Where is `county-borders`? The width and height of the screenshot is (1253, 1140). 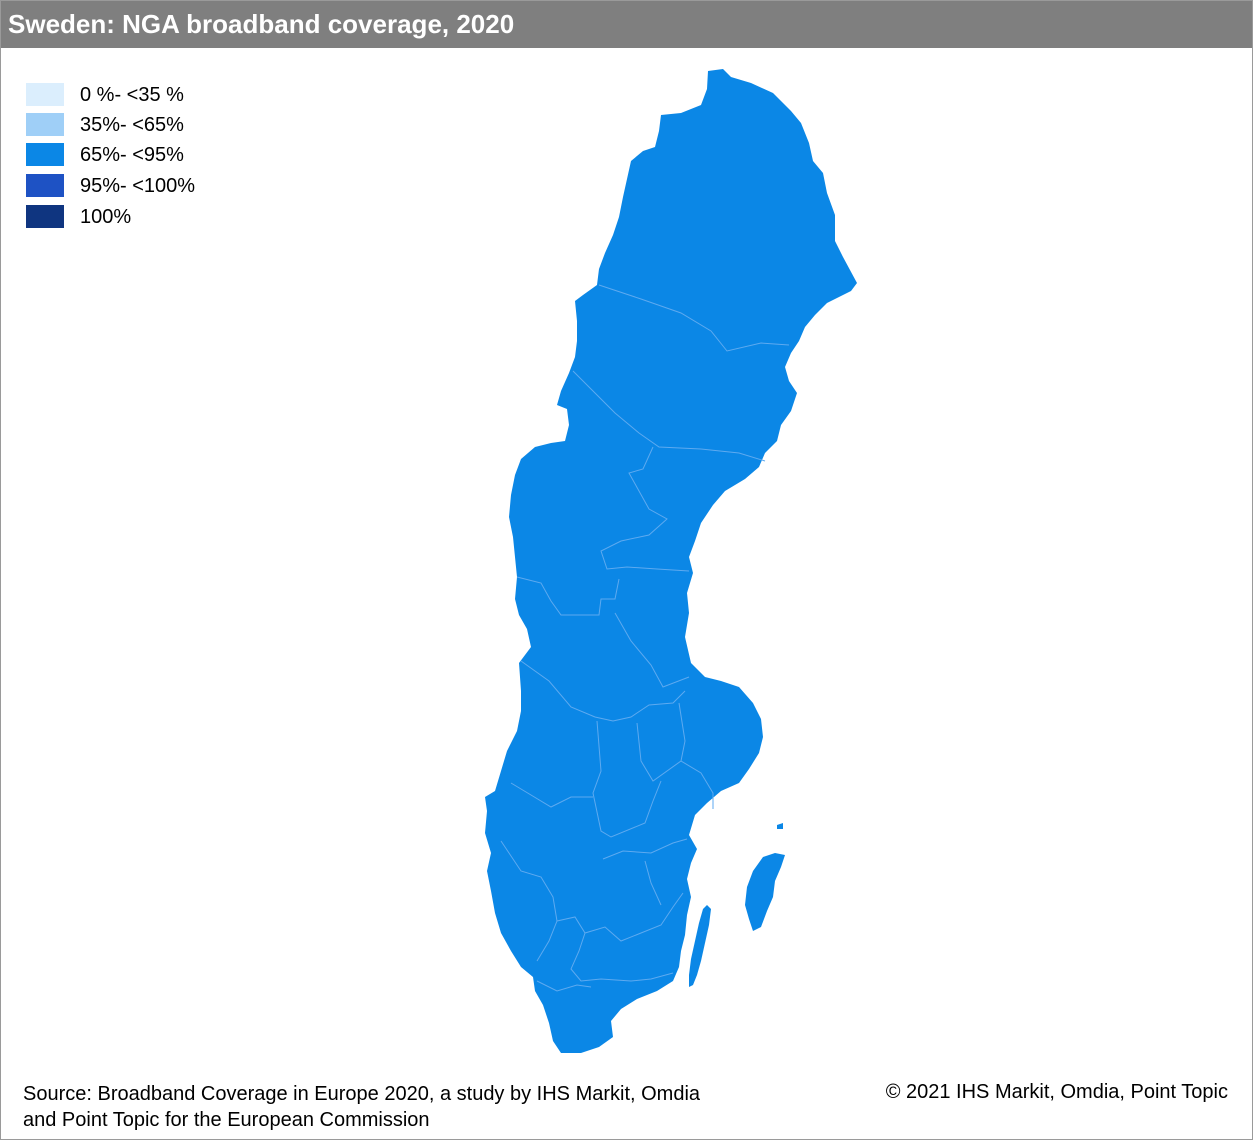
county-borders is located at coordinates (645, 638).